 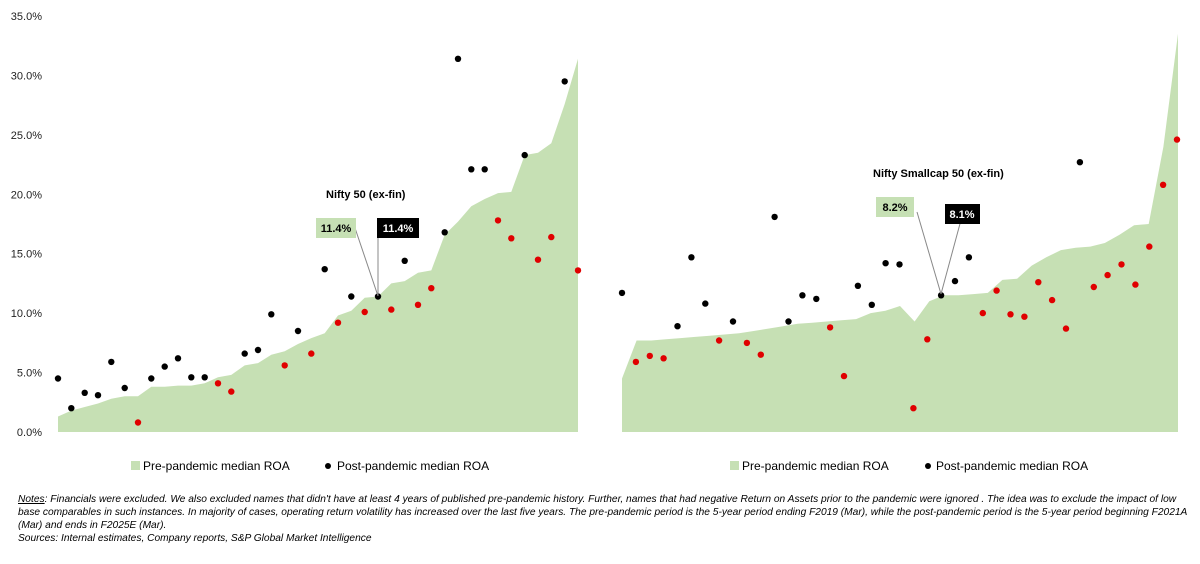 What do you see at coordinates (216, 466) in the screenshot?
I see `left-legend-pre-label: Pre-pandemic median ROA` at bounding box center [216, 466].